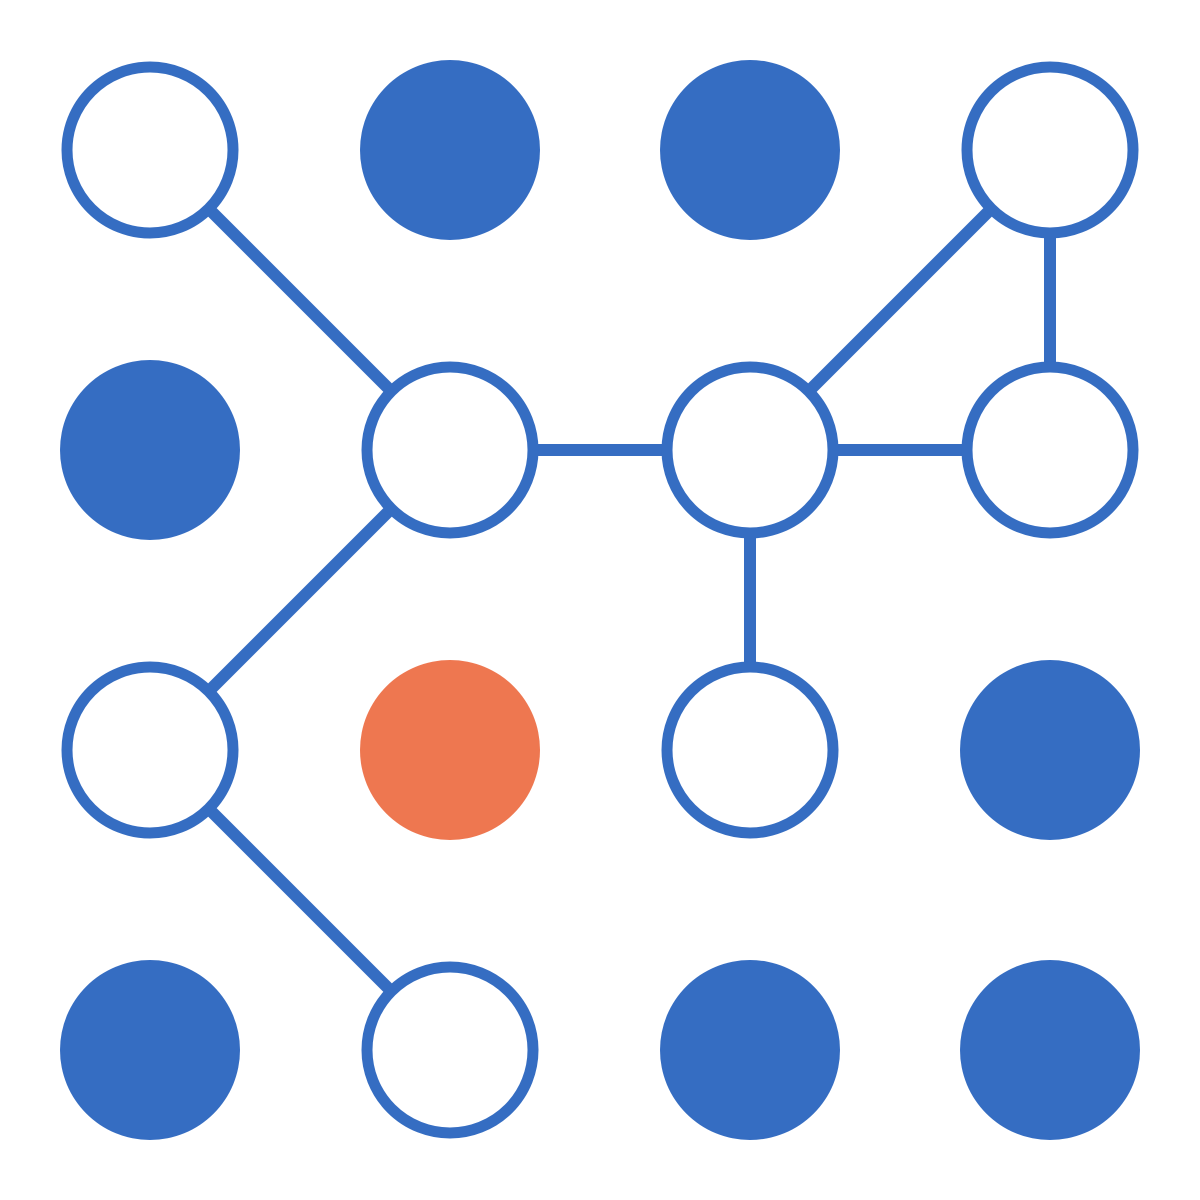  What do you see at coordinates (1050, 1050) in the screenshot?
I see `node-filled-r3c3` at bounding box center [1050, 1050].